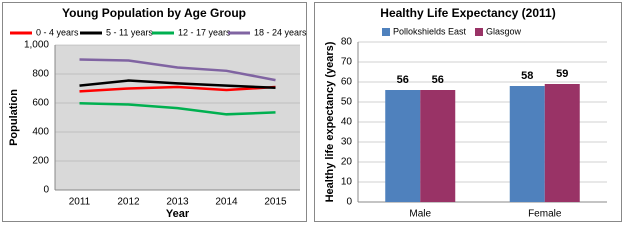 Image resolution: width=624 pixels, height=240 pixels. What do you see at coordinates (280, 32) in the screenshot?
I see `legend-label: 18 - 24 years` at bounding box center [280, 32].